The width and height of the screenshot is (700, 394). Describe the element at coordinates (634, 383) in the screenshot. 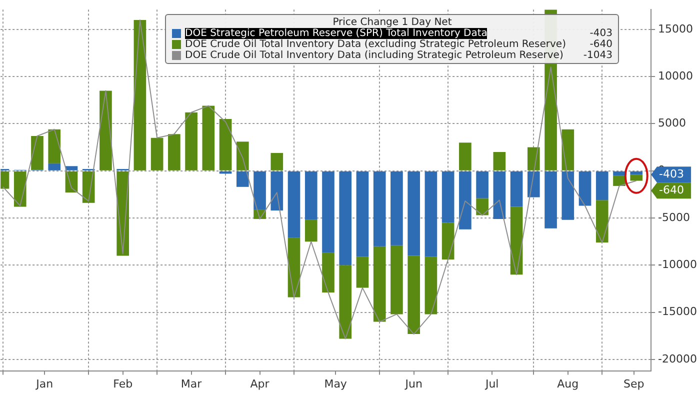

I see `x-tick-label: Sep` at that location.